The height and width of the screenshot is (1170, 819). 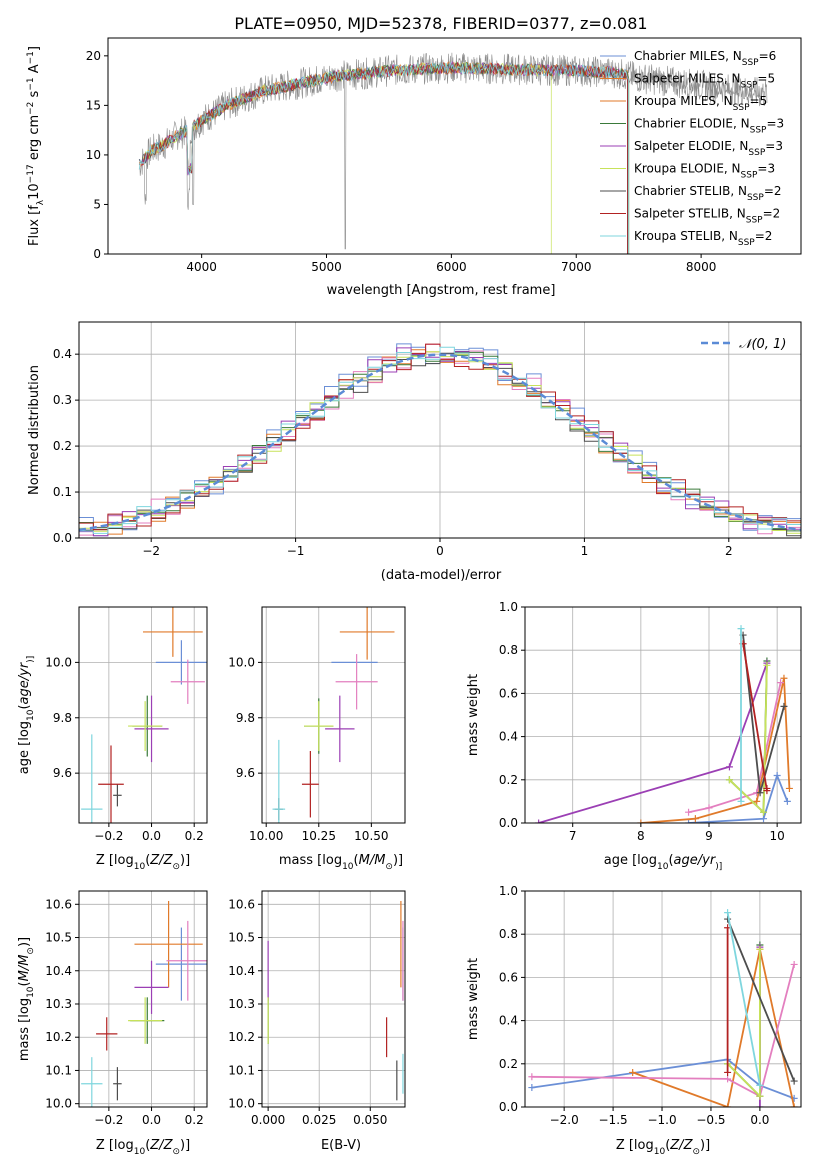 What do you see at coordinates (108, 1120) in the screenshot?
I see `mass-z-xtick-label: −0.2` at bounding box center [108, 1120].